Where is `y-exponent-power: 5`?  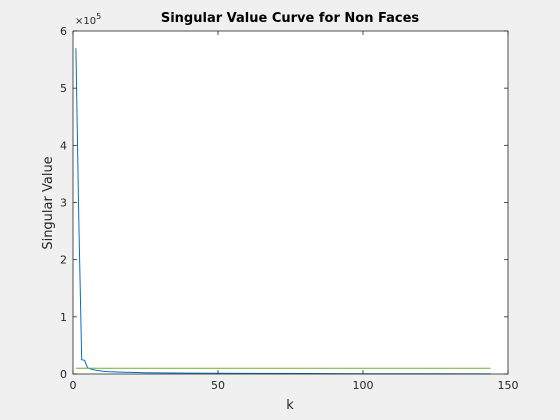
y-exponent-power: 5 is located at coordinates (98, 16).